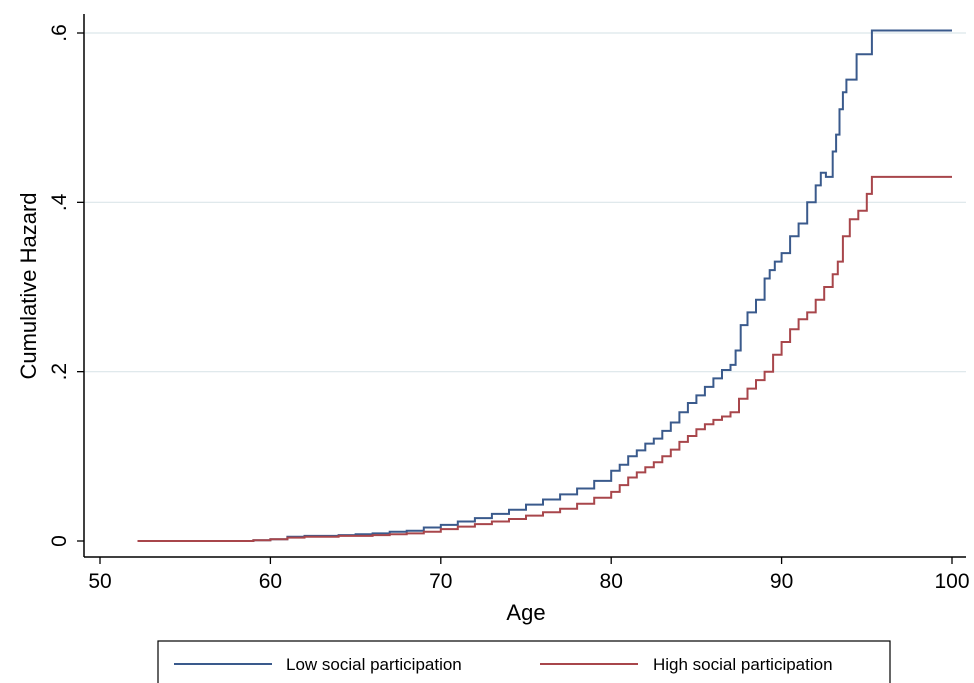 This screenshot has width=974, height=683. What do you see at coordinates (59, 372) in the screenshot?
I see `y-tick-label: .2` at bounding box center [59, 372].